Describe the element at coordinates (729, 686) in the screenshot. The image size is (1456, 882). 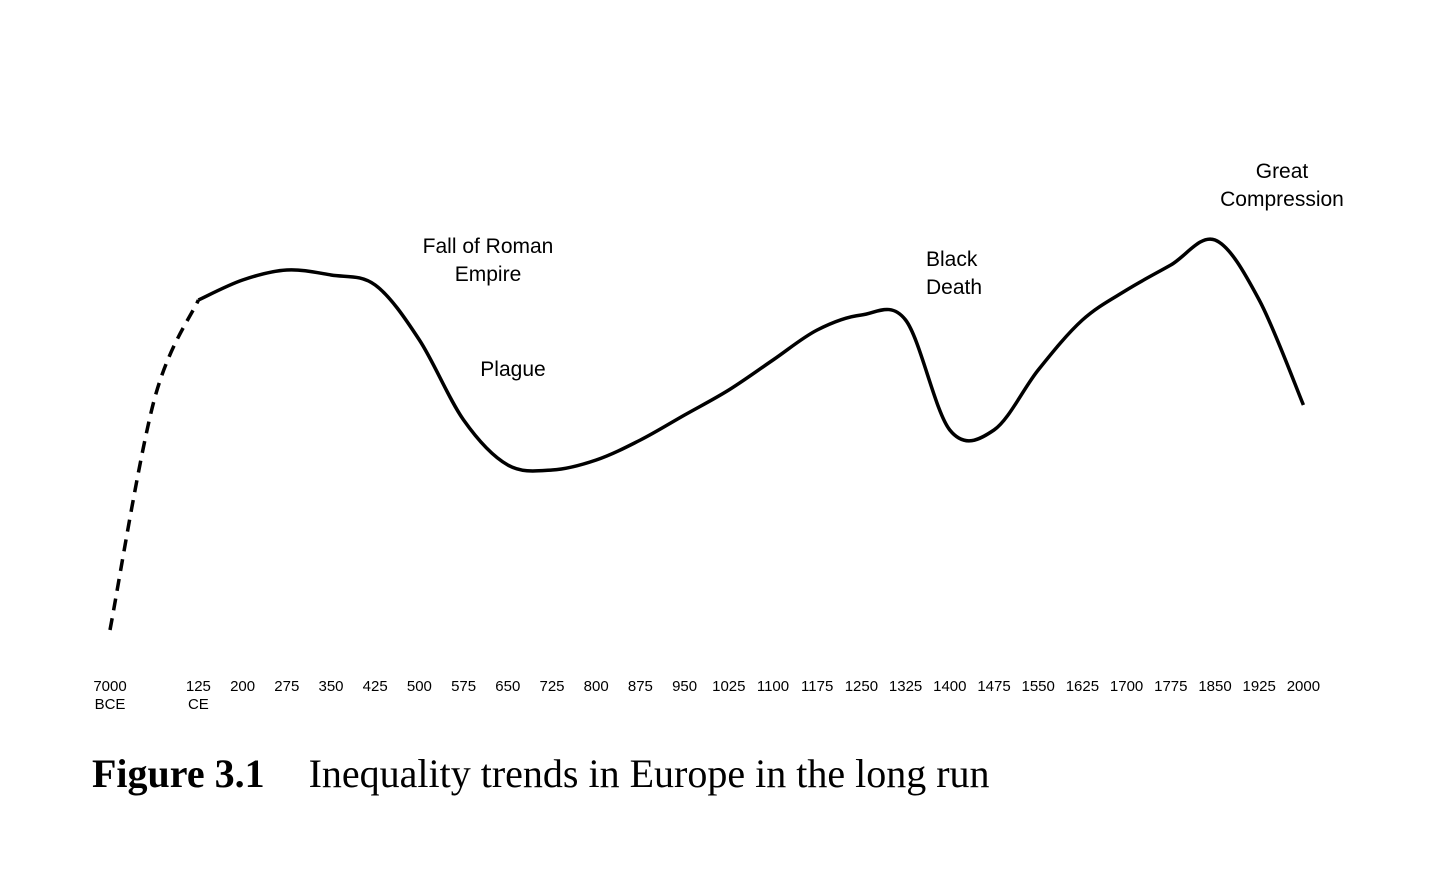
I see `x-tick-label: 1025` at that location.